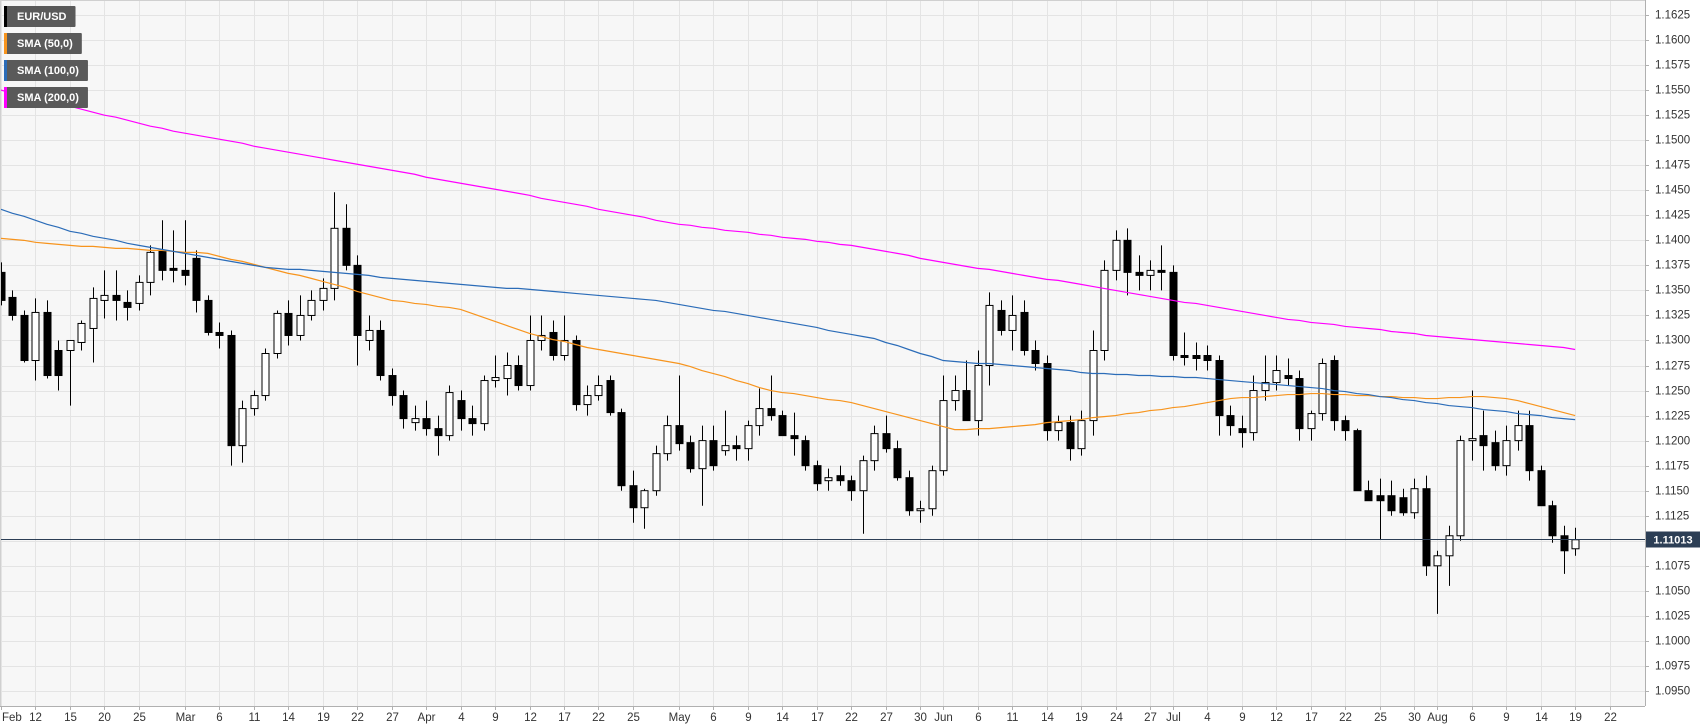 The height and width of the screenshot is (728, 1707). I want to click on y-tick-label: 1.1125, so click(1672, 517).